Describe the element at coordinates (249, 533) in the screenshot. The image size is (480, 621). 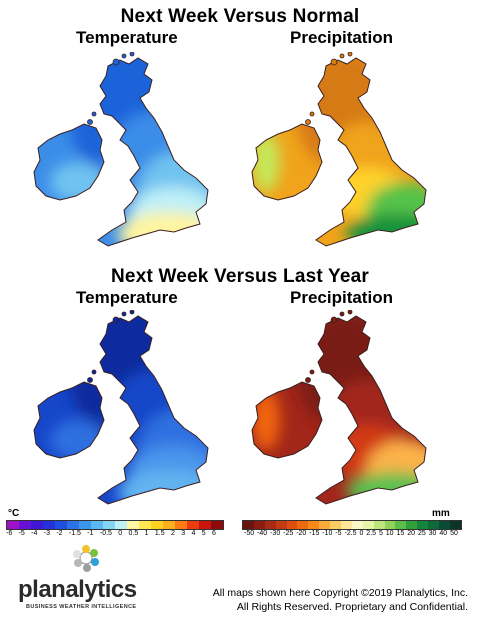
I see `scale-tick-label: -50` at that location.